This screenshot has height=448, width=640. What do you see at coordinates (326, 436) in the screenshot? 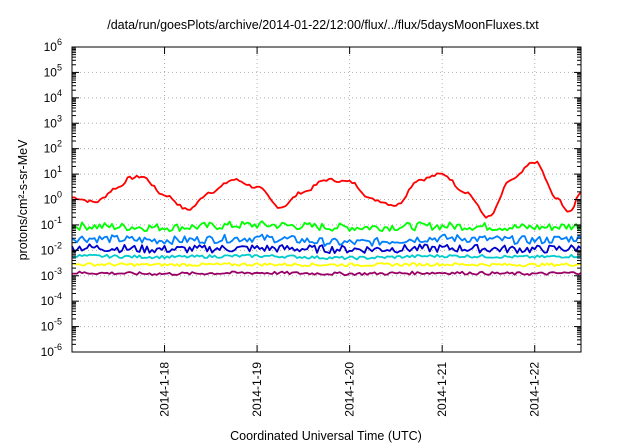
I see `x-axis-label: Coordinated Universal Time (UTC)` at bounding box center [326, 436].